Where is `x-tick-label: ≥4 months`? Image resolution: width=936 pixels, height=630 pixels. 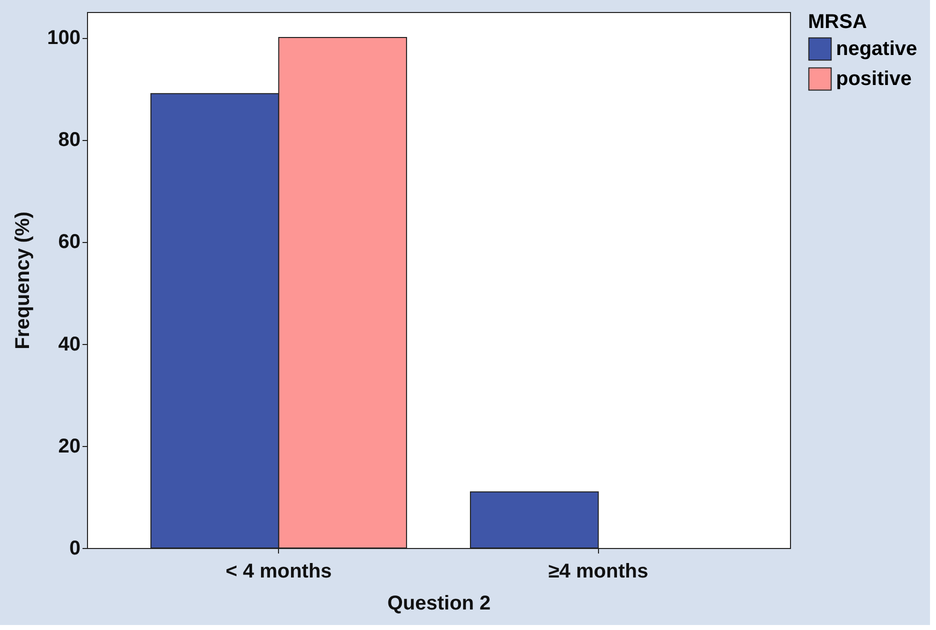
x-tick-label: ≥4 months is located at coordinates (598, 571).